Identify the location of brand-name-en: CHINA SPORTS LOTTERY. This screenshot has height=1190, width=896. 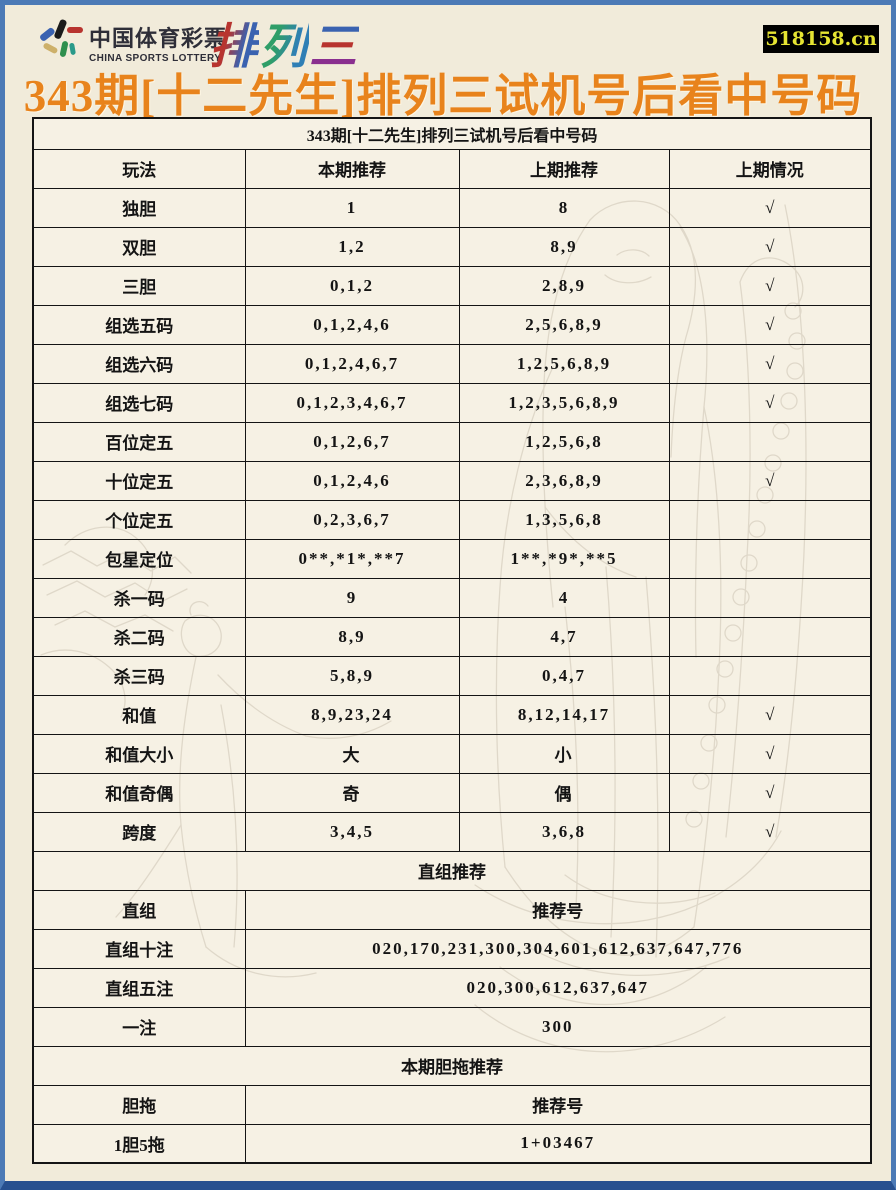
(155, 58).